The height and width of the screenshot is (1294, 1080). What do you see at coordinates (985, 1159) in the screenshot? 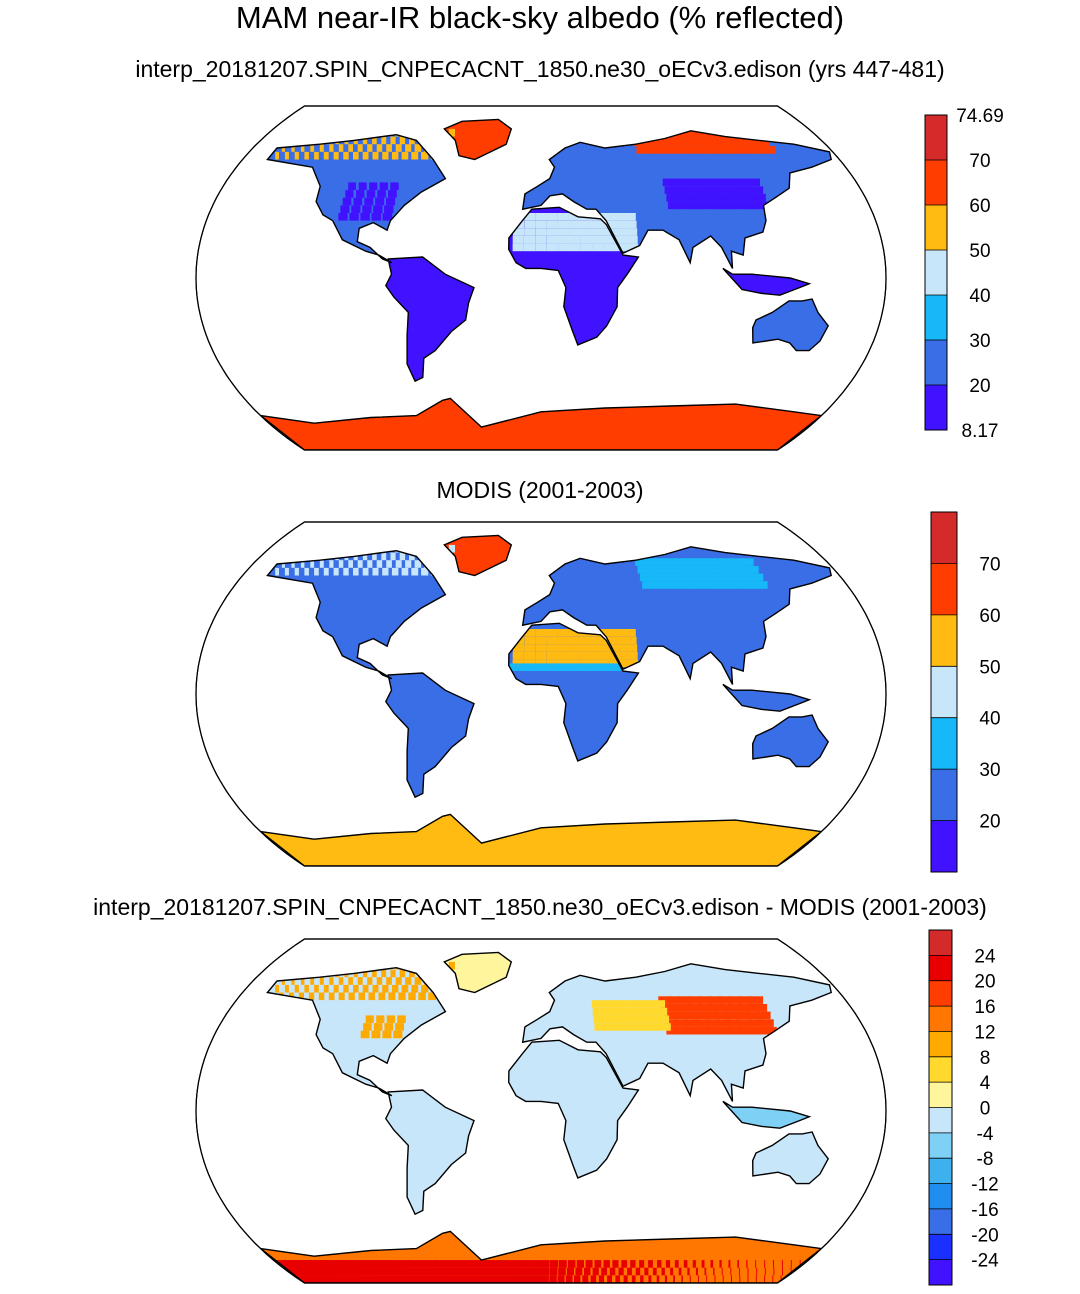
I see `colorbar-tick-label: -8` at bounding box center [985, 1159].